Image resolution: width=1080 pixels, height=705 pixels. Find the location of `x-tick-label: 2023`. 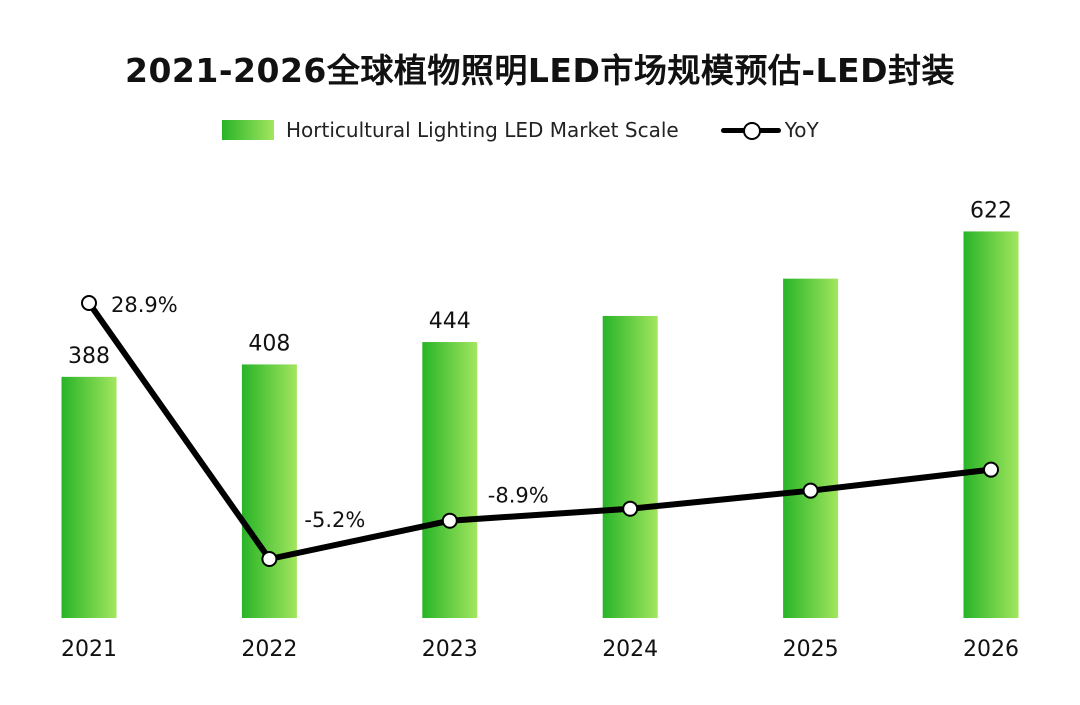

x-tick-label: 2023 is located at coordinates (450, 649).